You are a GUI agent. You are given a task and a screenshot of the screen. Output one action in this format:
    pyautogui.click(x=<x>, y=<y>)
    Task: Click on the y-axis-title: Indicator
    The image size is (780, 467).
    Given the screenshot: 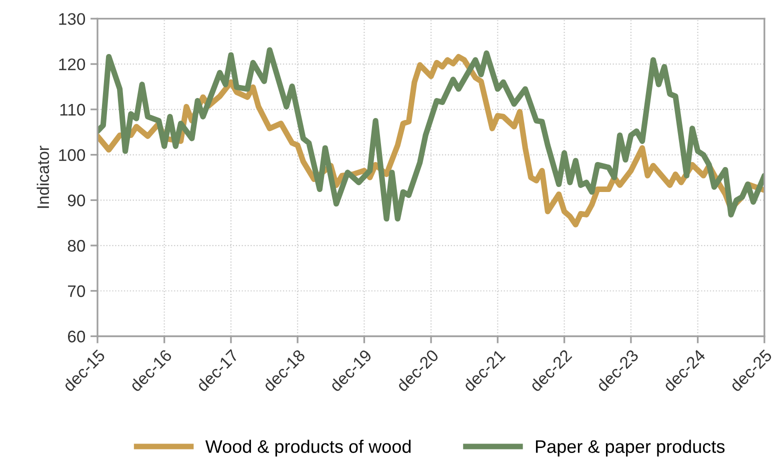 What is the action you would take?
    pyautogui.click(x=43, y=177)
    